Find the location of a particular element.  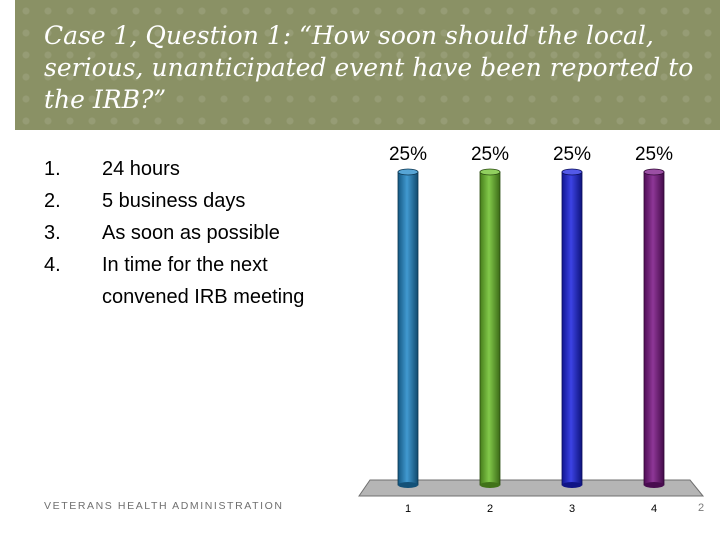

answer-option: 3. As soon as possible is located at coordinates (194, 233).